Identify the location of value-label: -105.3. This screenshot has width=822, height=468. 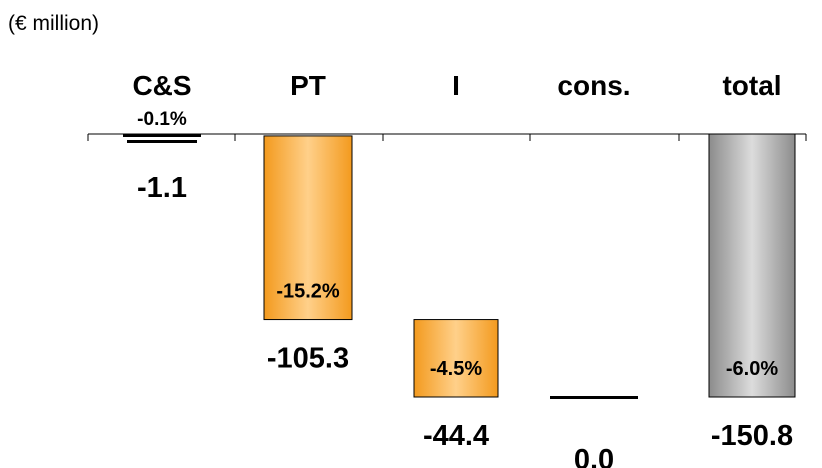
(308, 359).